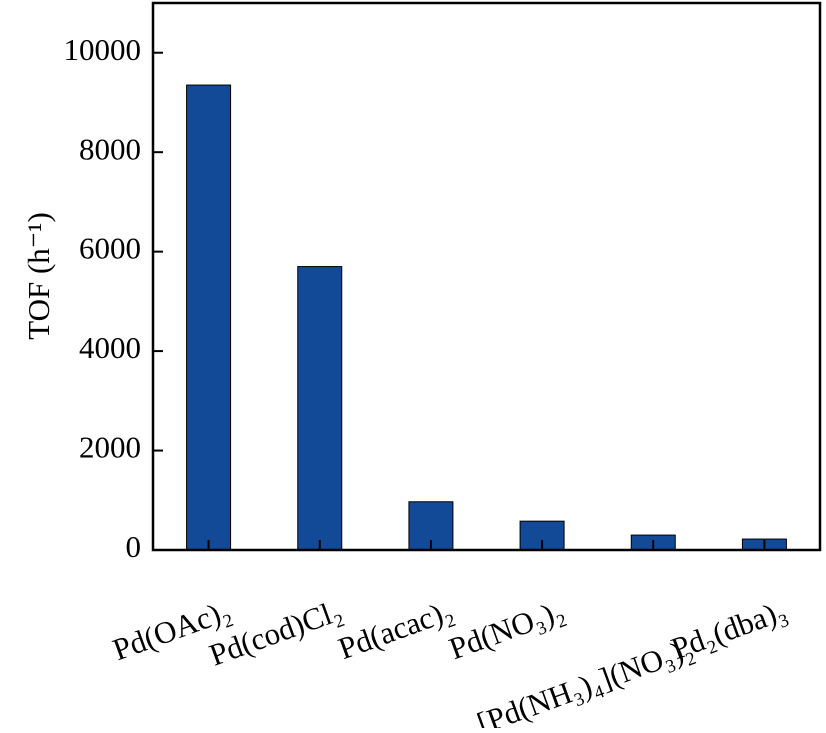 The width and height of the screenshot is (826, 733). What do you see at coordinates (134, 546) in the screenshot?
I see `y-tick-label: 0` at bounding box center [134, 546].